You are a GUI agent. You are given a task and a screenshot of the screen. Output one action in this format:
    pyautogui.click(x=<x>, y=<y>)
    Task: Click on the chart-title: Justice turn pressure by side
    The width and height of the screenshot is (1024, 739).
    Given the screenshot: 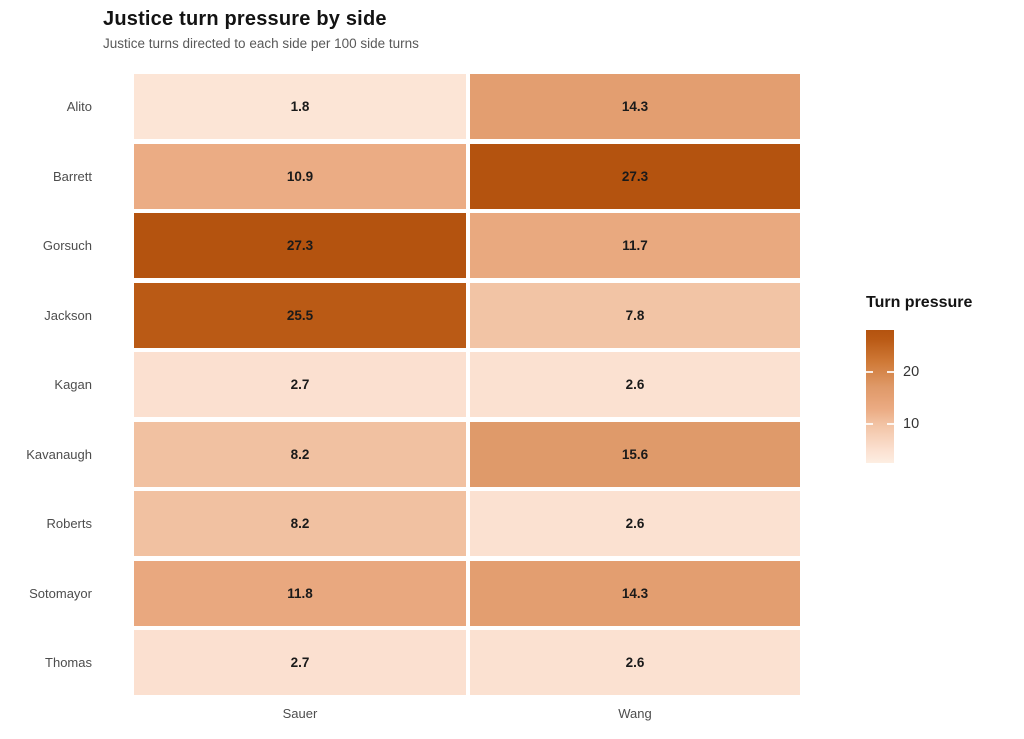 What is the action you would take?
    pyautogui.click(x=245, y=19)
    